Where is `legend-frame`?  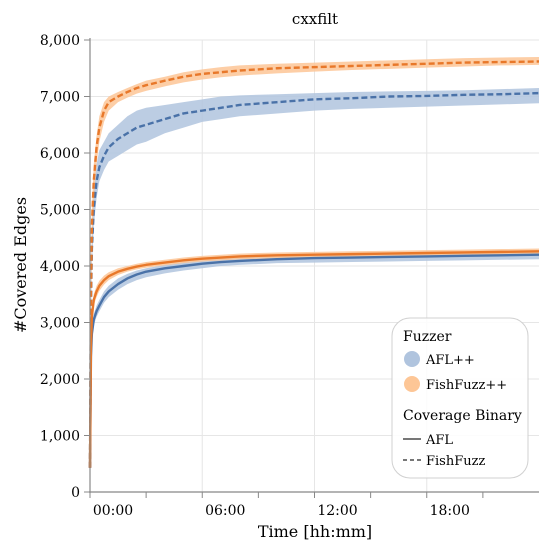 legend-frame is located at coordinates (460, 398).